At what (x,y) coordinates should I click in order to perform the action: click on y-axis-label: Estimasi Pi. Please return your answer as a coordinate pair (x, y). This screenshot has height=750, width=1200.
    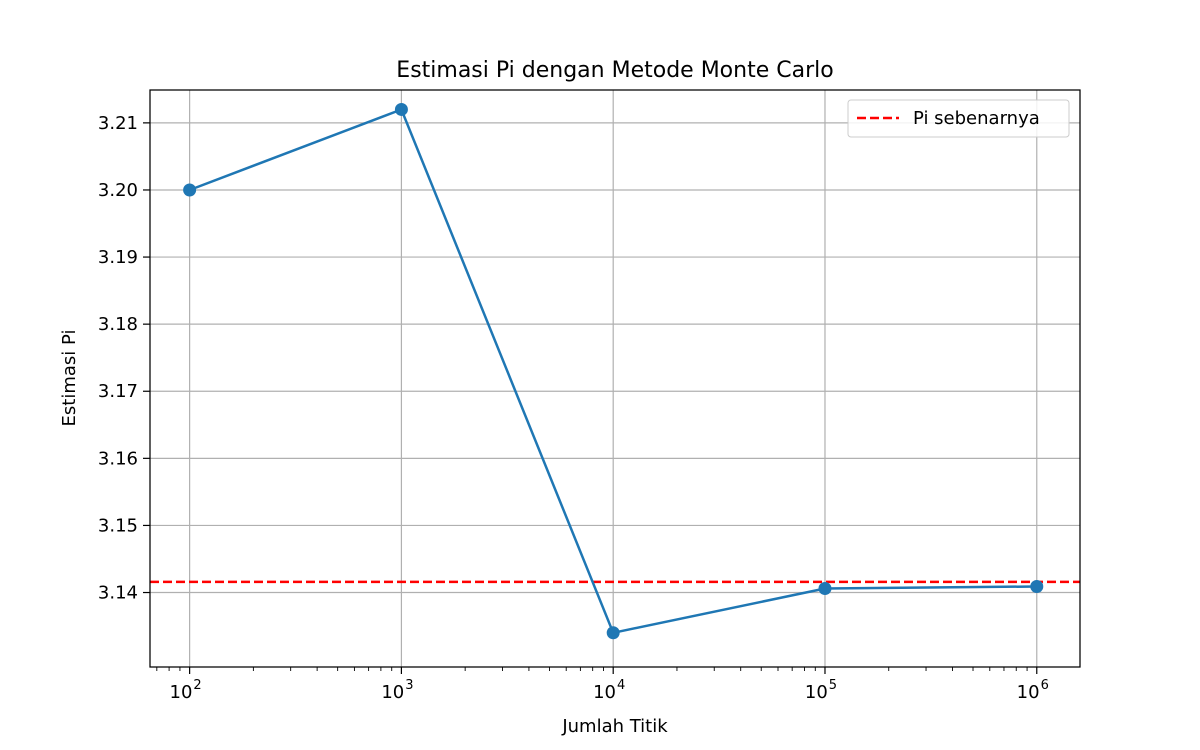
    Looking at the image, I should click on (69, 378).